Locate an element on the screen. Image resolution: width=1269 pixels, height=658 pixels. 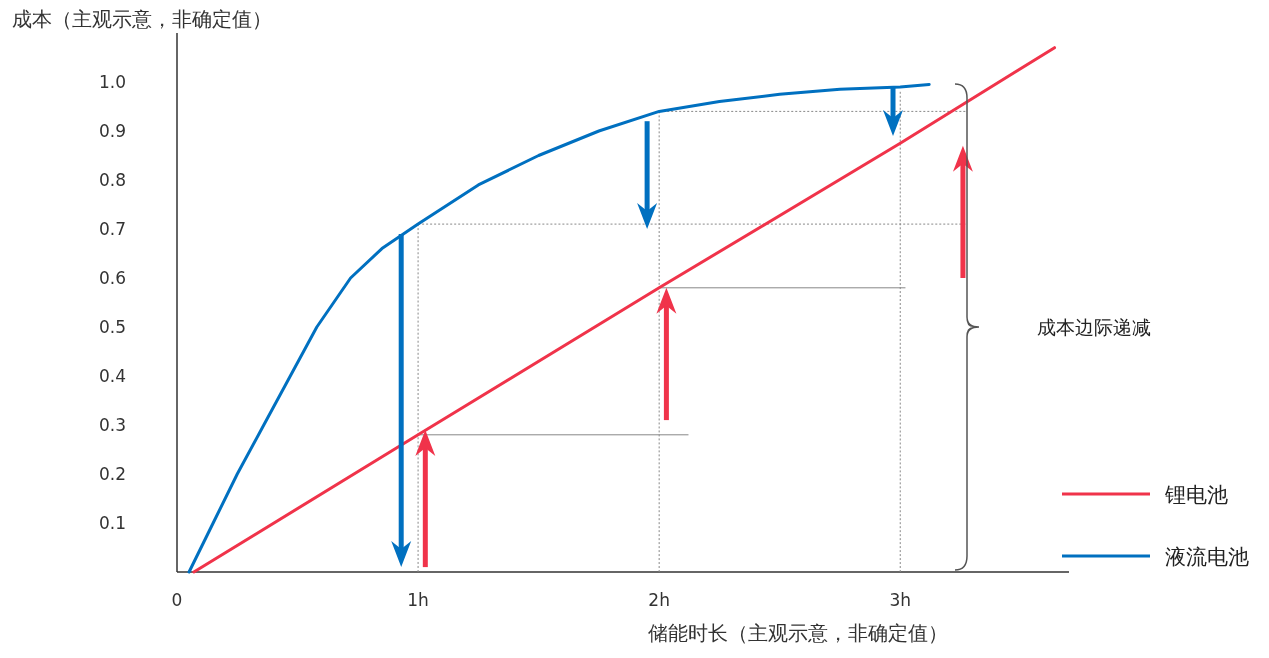
x-tick-label: 0 is located at coordinates (177, 600).